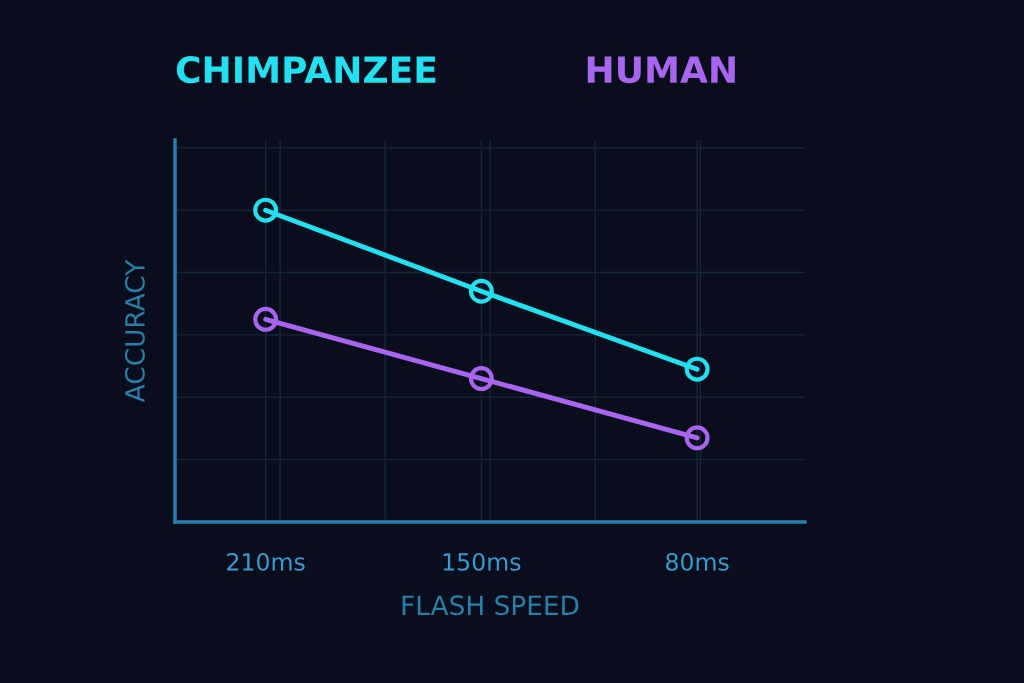  I want to click on x-tick-label: 80ms, so click(697, 561).